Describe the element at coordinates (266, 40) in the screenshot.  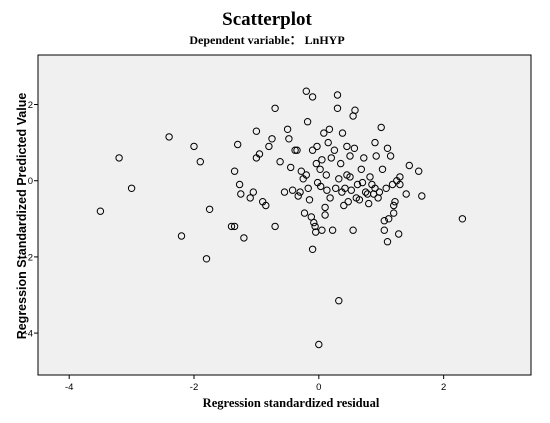
I see `chart-subtitle: Dependent variable： LnHYP` at that location.